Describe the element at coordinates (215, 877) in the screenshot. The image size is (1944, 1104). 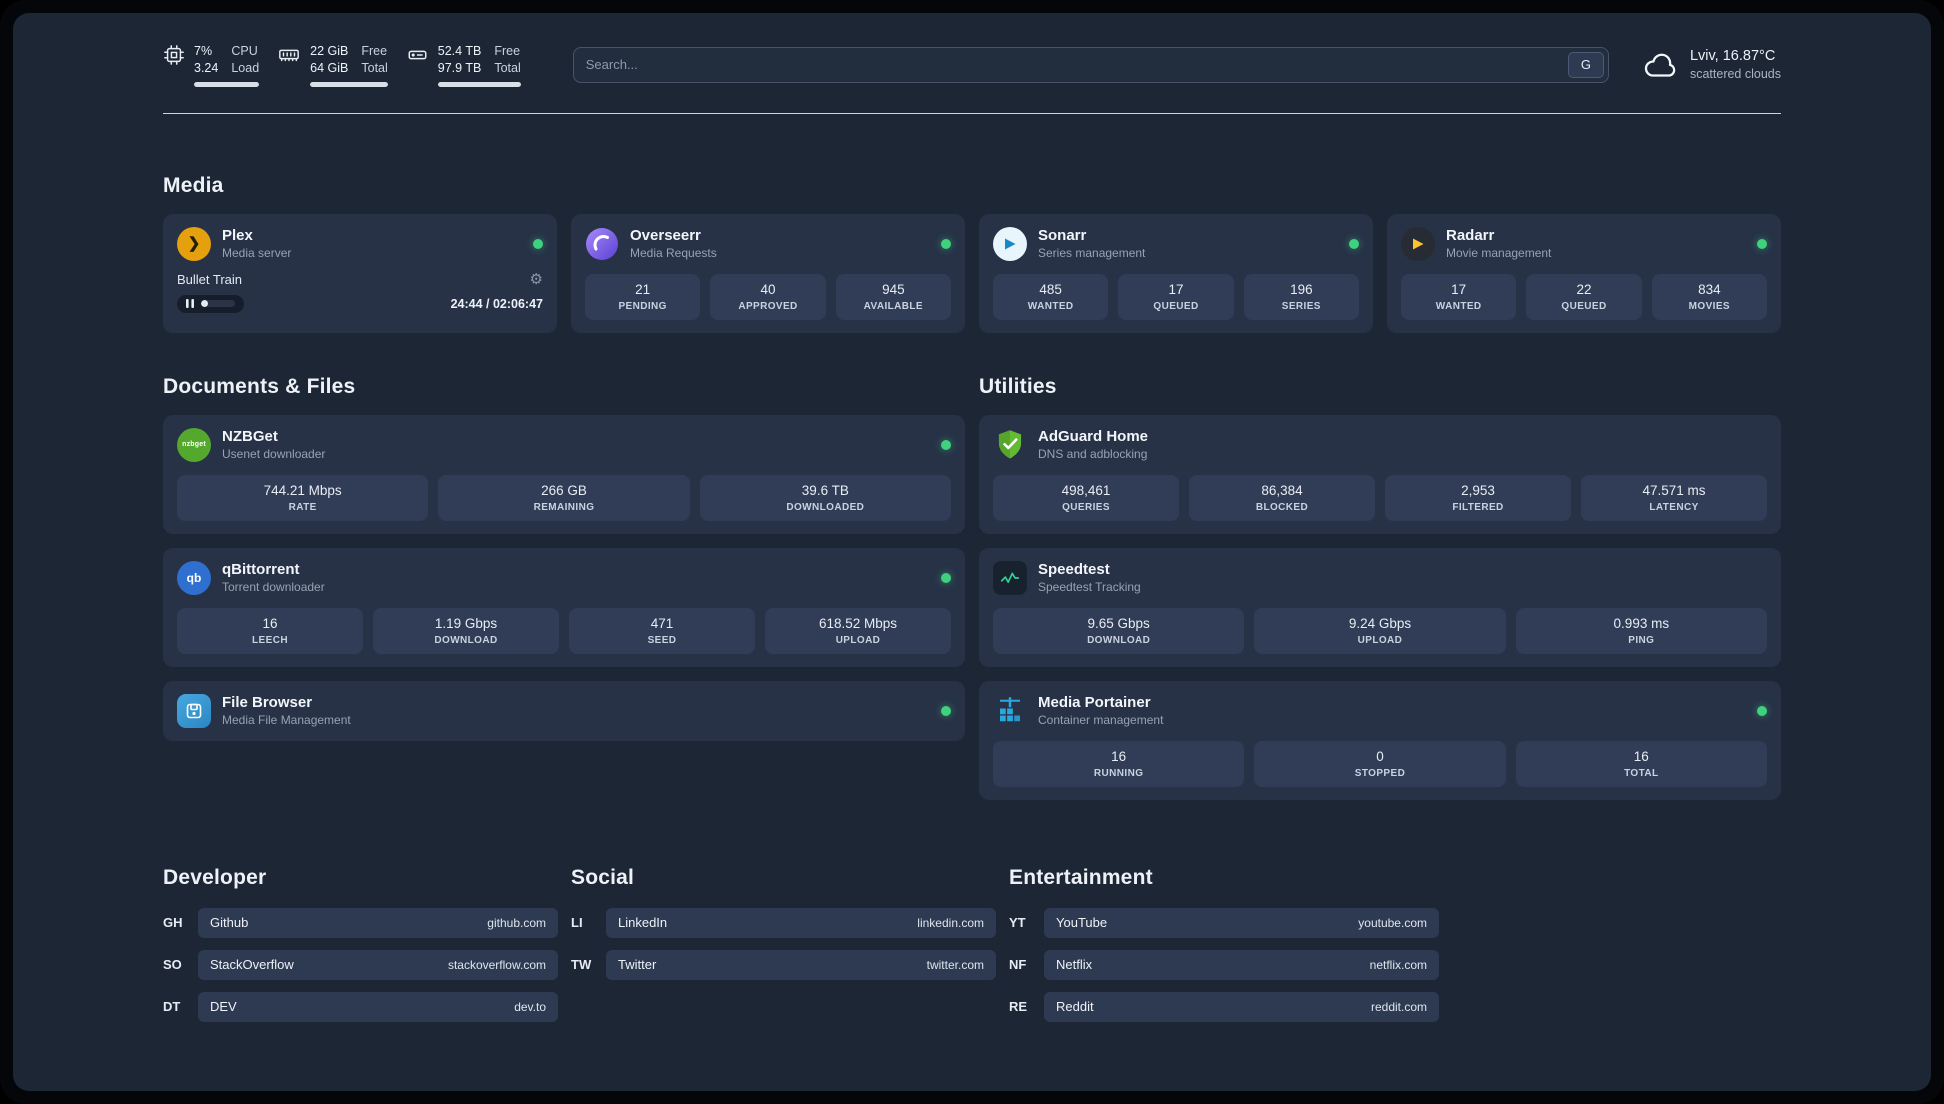
I see `section-title-developer: Developer` at that location.